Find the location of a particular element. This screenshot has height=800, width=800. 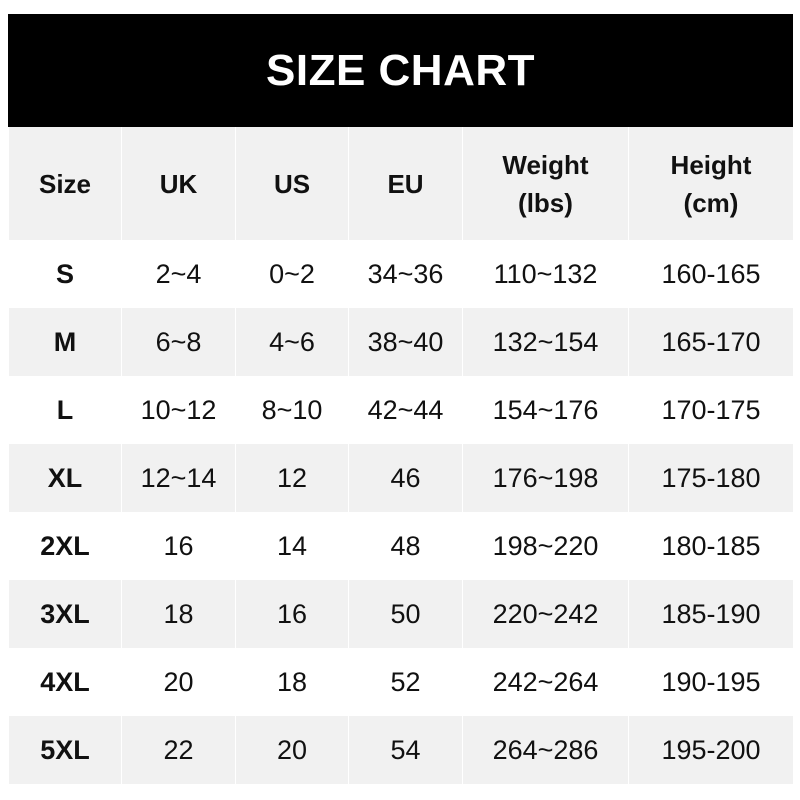

table-row: L 10~12 8~10 42~44 154~176 170-175 is located at coordinates (401, 410).